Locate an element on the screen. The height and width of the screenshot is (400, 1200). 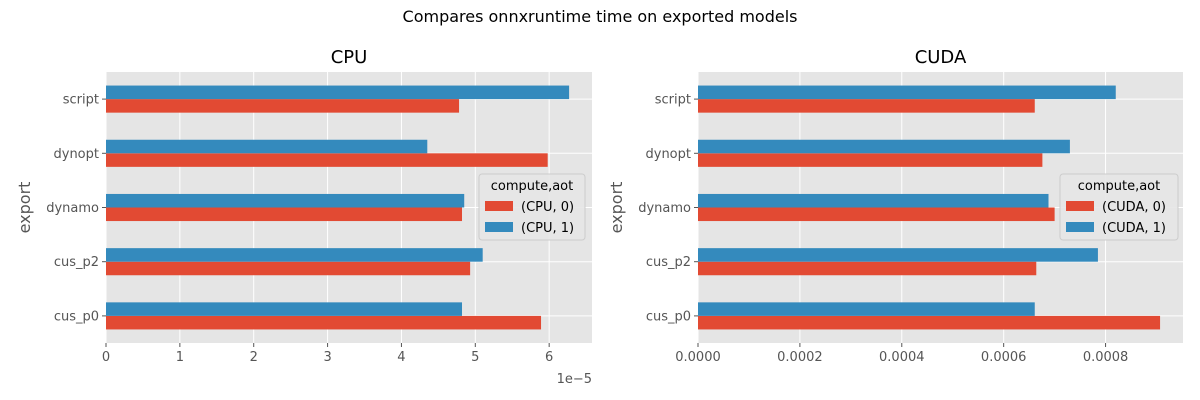
panel-title: CUDA is located at coordinates (941, 57).